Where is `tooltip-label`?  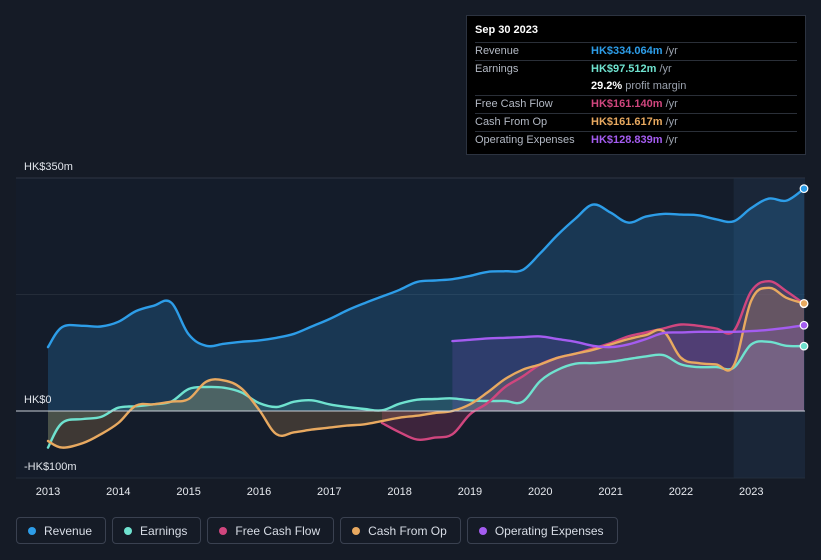 tooltip-label is located at coordinates (533, 86).